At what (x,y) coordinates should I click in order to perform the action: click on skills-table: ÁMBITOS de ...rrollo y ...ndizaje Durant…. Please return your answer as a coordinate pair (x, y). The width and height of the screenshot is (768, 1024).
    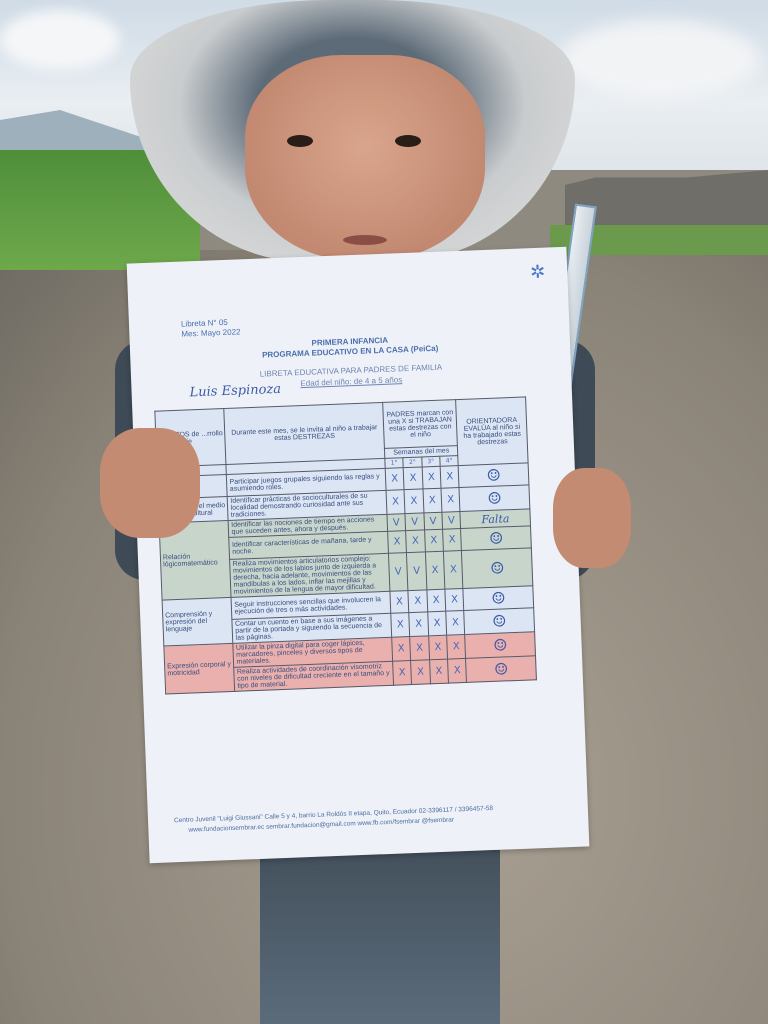
    Looking at the image, I should click on (345, 545).